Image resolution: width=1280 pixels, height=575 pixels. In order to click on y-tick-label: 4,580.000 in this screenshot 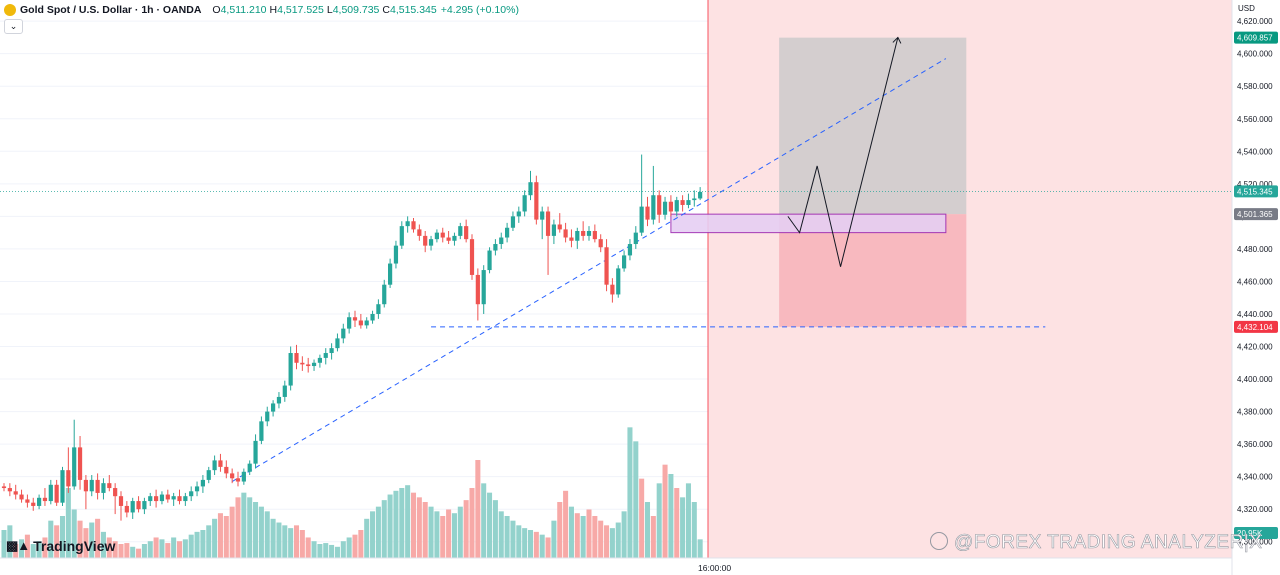, I will do `click(1255, 86)`.